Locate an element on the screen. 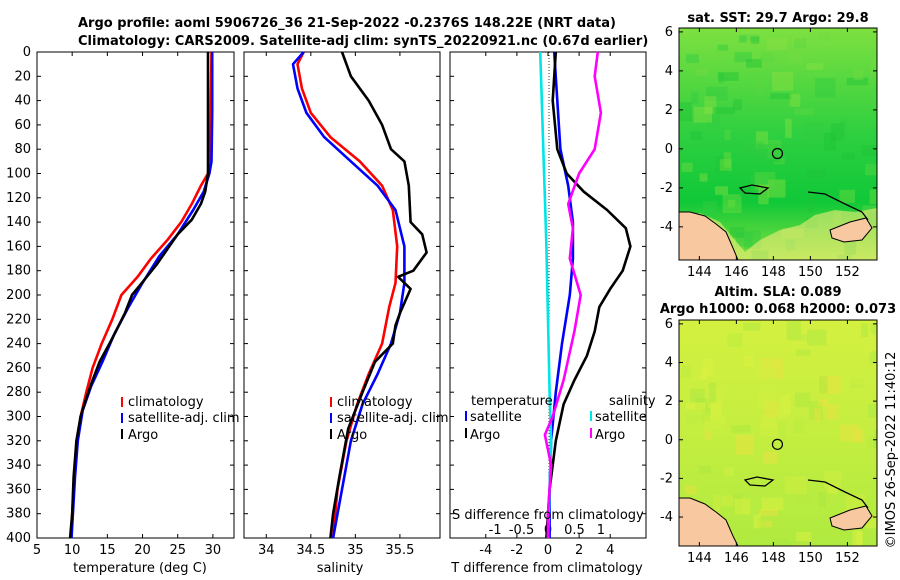 Image resolution: width=900 pixels, height=580 pixels. temperature-legend: climatology satellite-adj. clim Argo is located at coordinates (180, 419).